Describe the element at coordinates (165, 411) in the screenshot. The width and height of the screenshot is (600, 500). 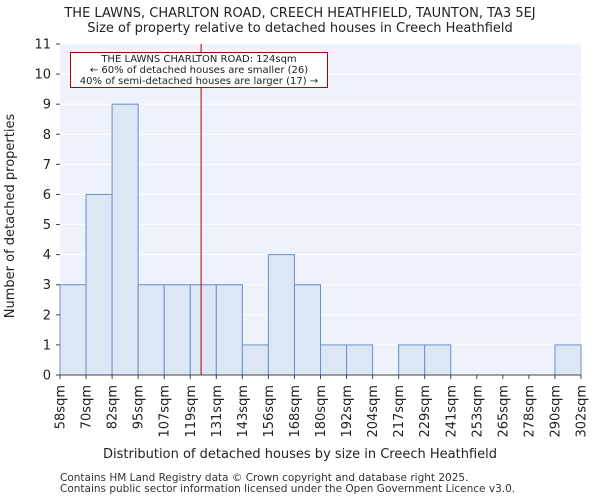
I see `x-tick-label: 107sqm` at that location.